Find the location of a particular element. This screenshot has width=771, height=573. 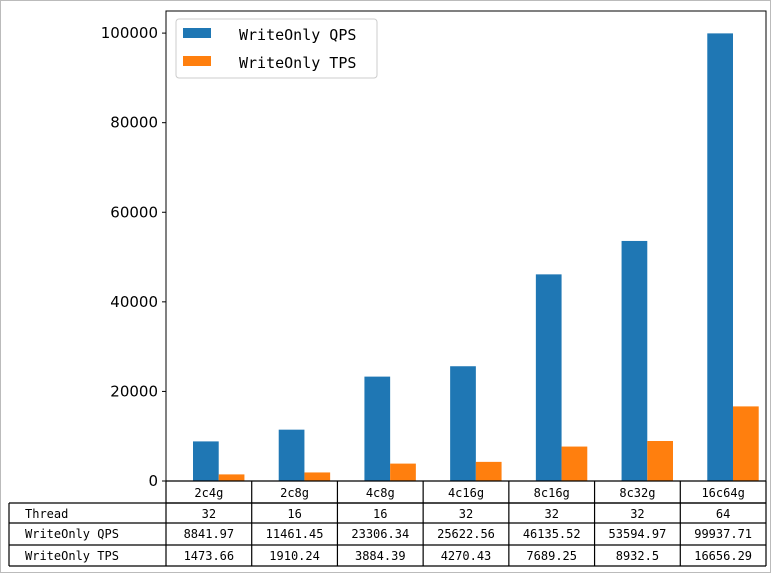

table-cell: 25622.56 is located at coordinates (466, 534).